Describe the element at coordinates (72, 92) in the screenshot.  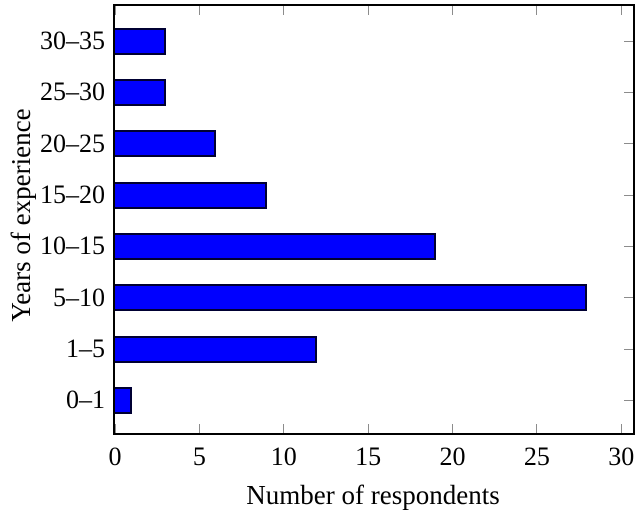
I see `y-category-label-25-30: 25–30` at that location.